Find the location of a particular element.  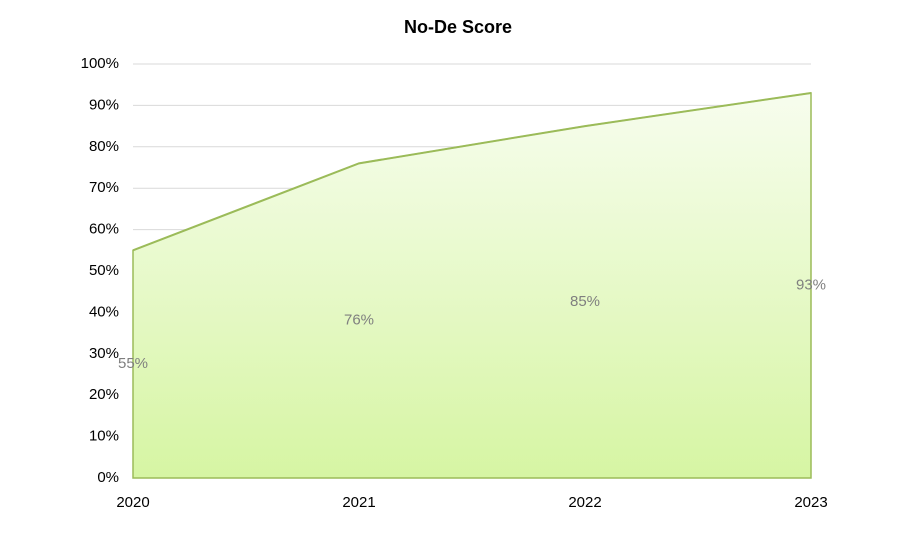

data-label: 76% is located at coordinates (359, 320).